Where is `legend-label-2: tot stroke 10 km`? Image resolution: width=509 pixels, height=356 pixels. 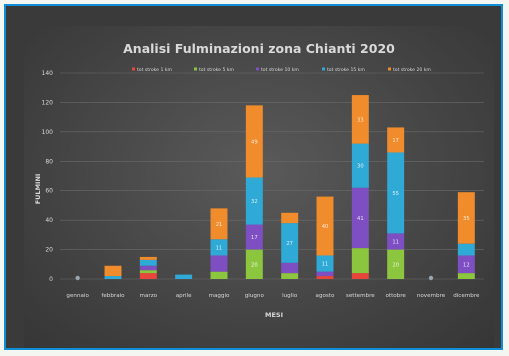 legend-label-2: tot stroke 10 km is located at coordinates (280, 70).